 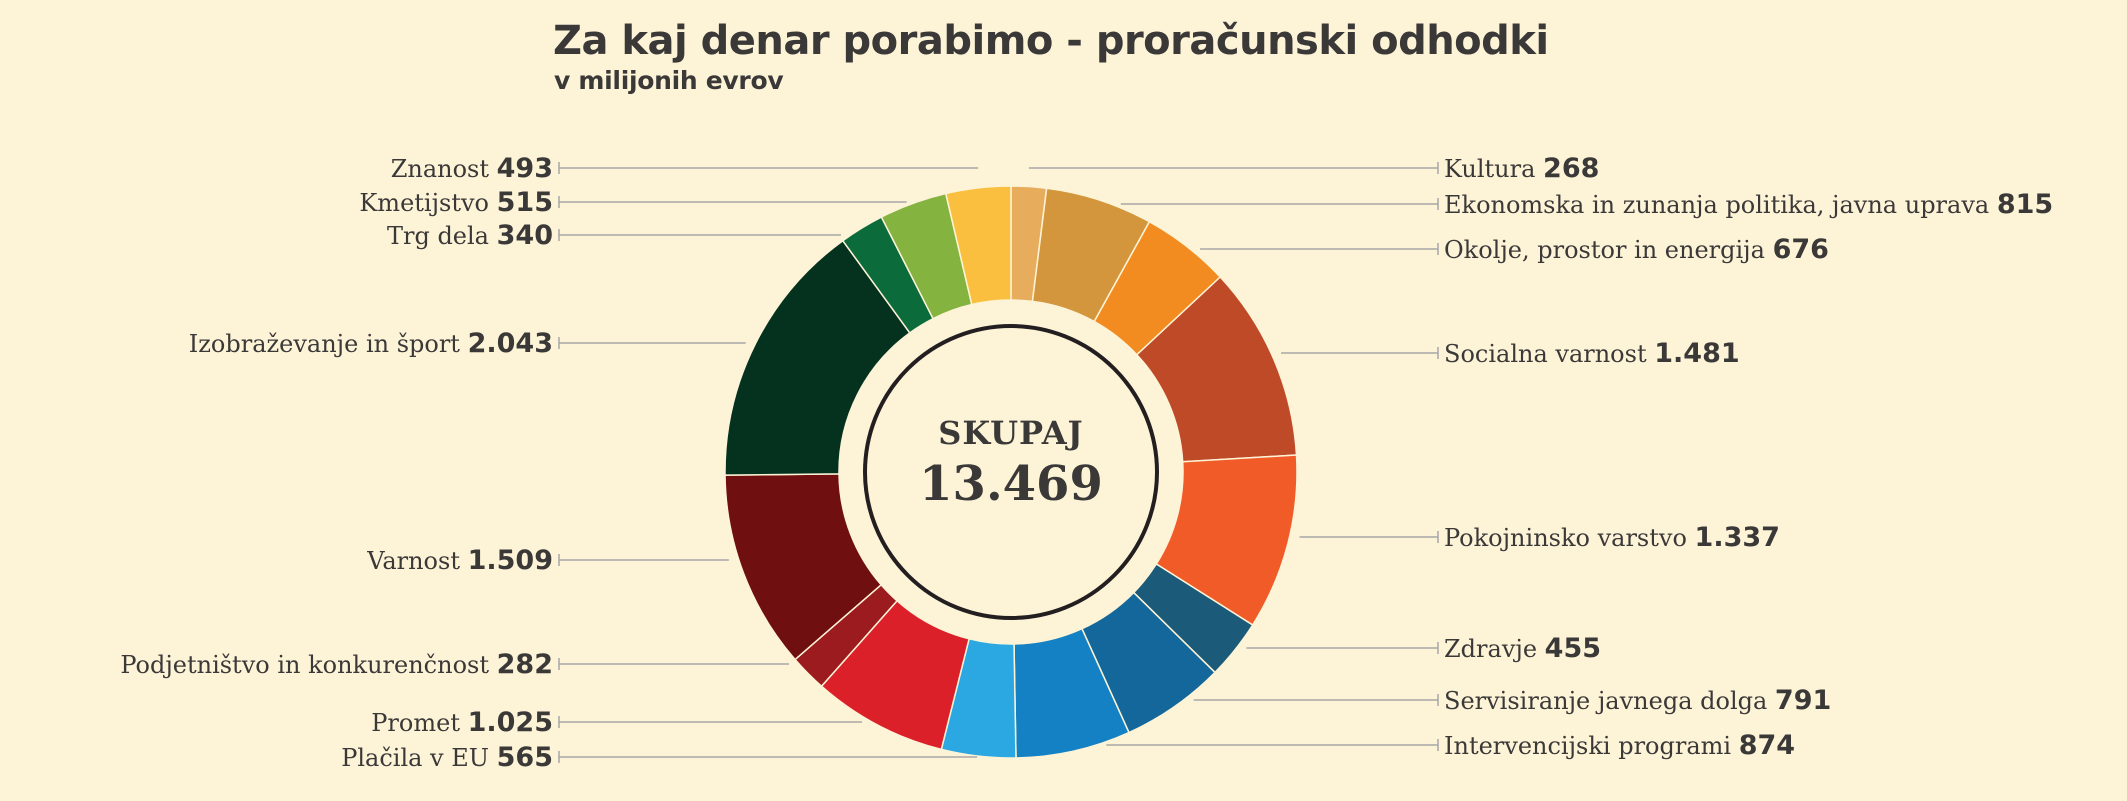 What do you see at coordinates (416, 561) in the screenshot?
I see `slice-label-name: Varnost` at bounding box center [416, 561].